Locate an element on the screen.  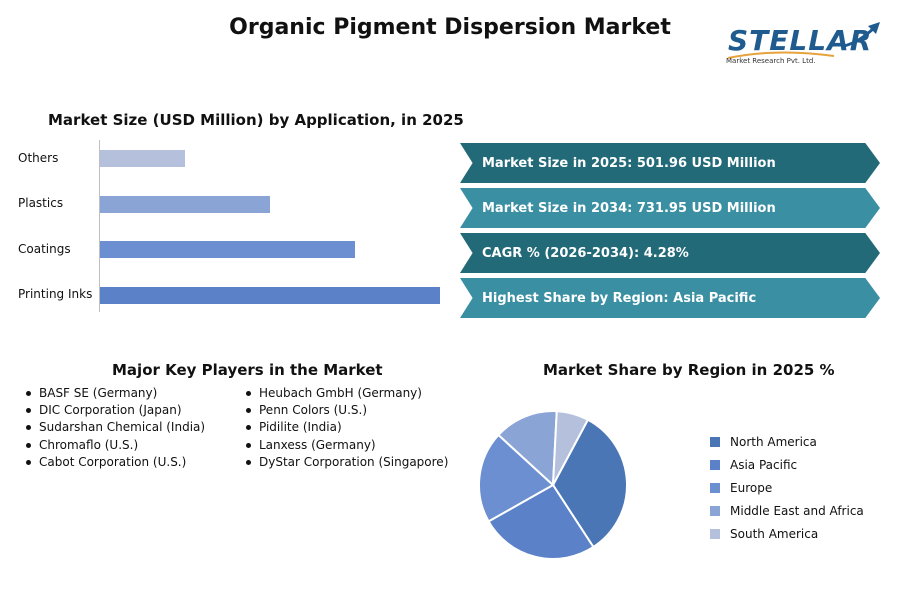
stat-banner: Market Size in 2034: 731.95 USD Million is located at coordinates (670, 208).